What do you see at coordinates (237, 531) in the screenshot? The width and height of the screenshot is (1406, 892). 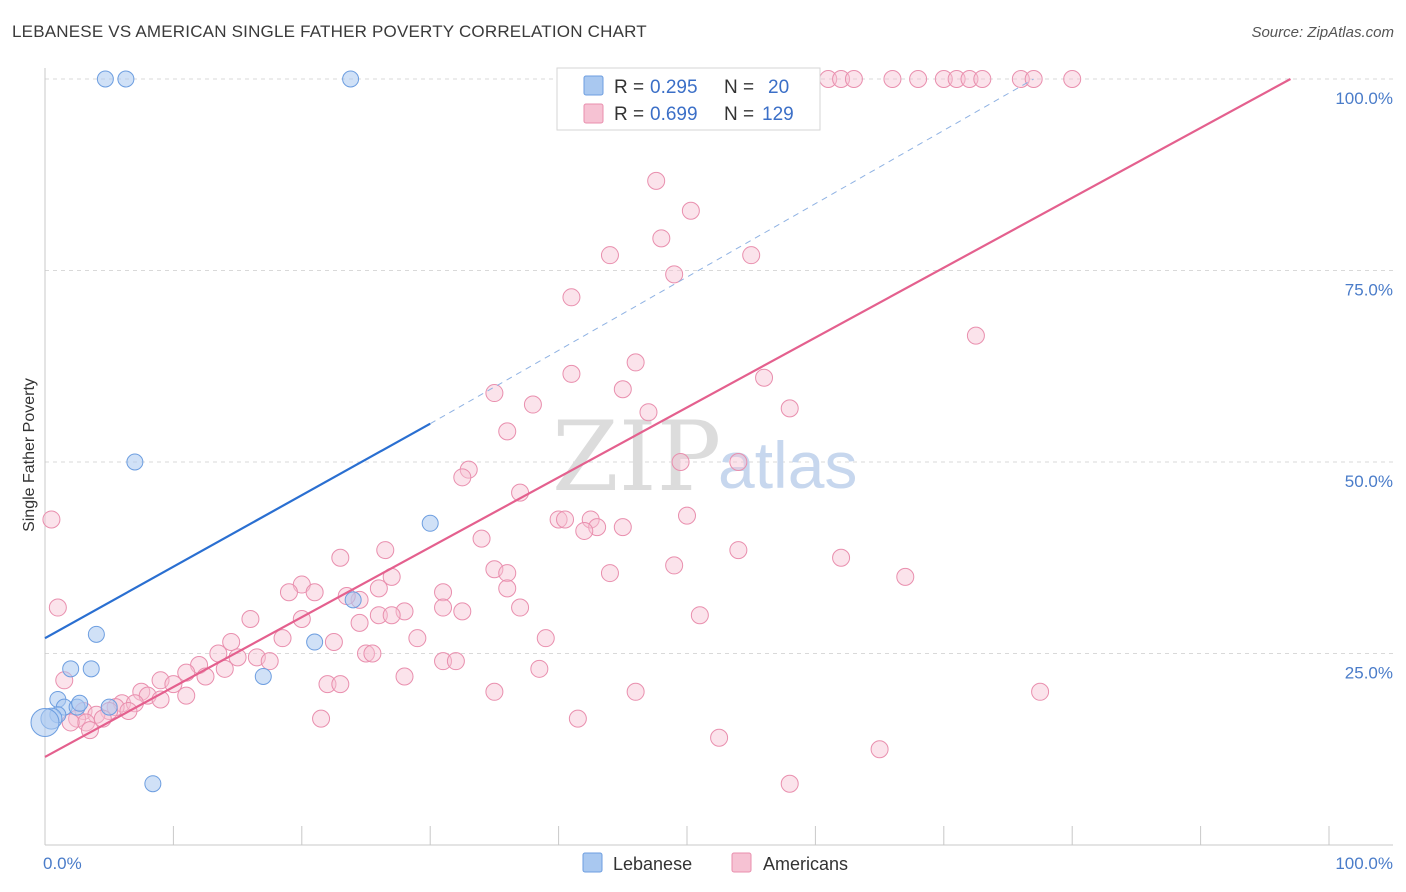 I see `lebanese-trend-line` at bounding box center [237, 531].